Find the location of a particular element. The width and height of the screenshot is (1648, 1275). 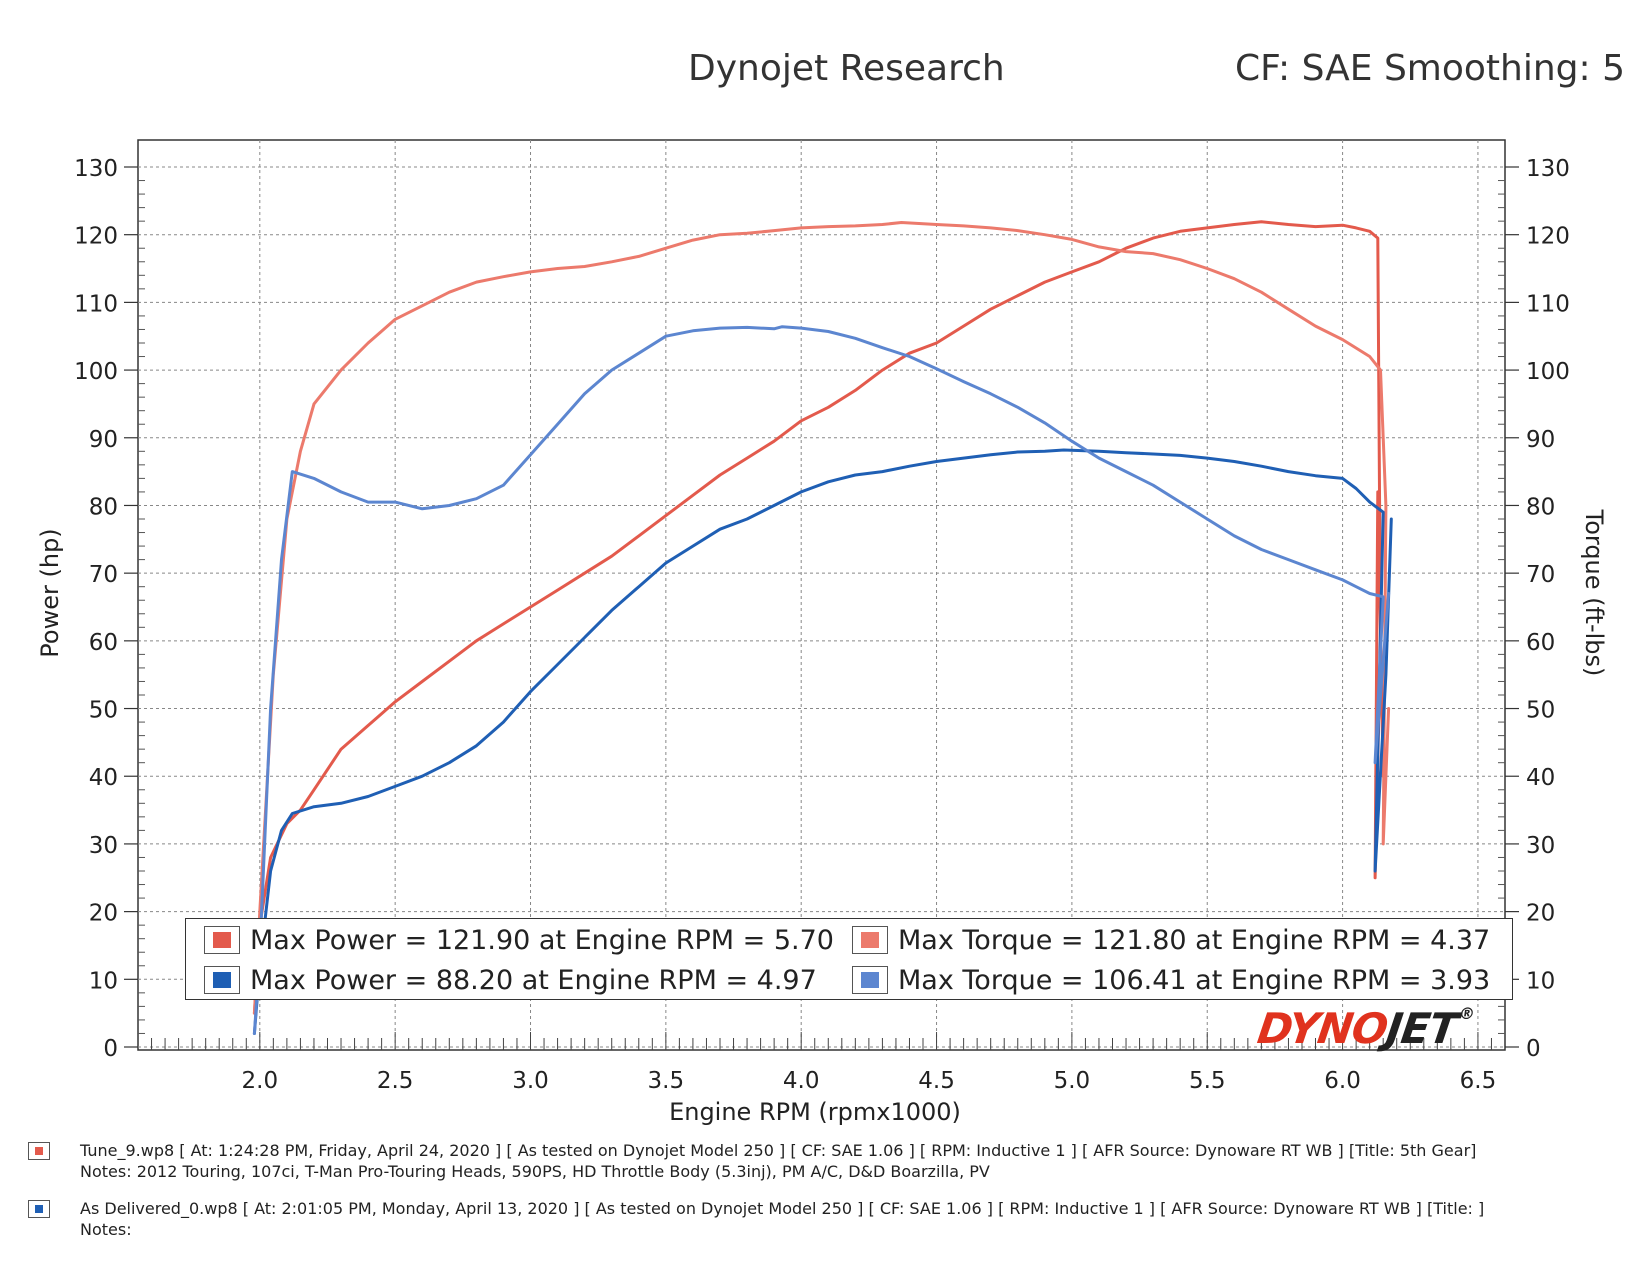

x-tick-label: 5.0 is located at coordinates (1072, 1081).